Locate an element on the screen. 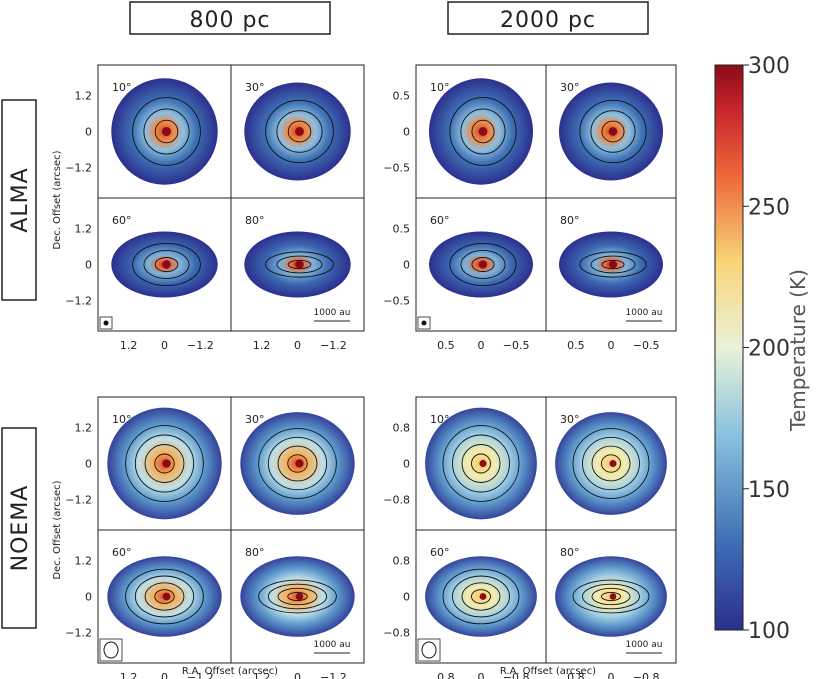 This screenshot has height=679, width=830. x-axis-label-2000: R.A. Offset (arcsec) is located at coordinates (548, 671).